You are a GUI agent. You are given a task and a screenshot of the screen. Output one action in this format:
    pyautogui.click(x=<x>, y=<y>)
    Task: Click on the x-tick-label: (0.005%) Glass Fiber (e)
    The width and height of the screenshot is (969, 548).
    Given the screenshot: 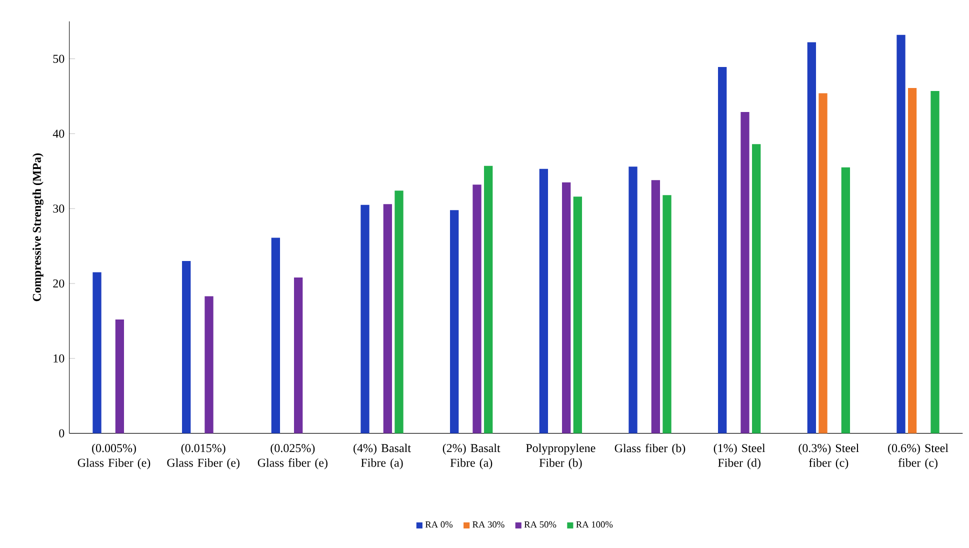 What is the action you would take?
    pyautogui.click(x=114, y=457)
    